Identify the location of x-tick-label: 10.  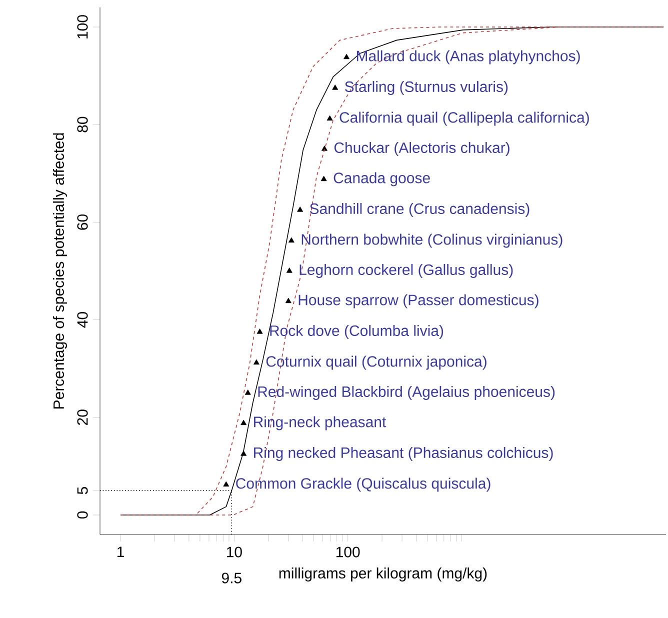
(234, 552).